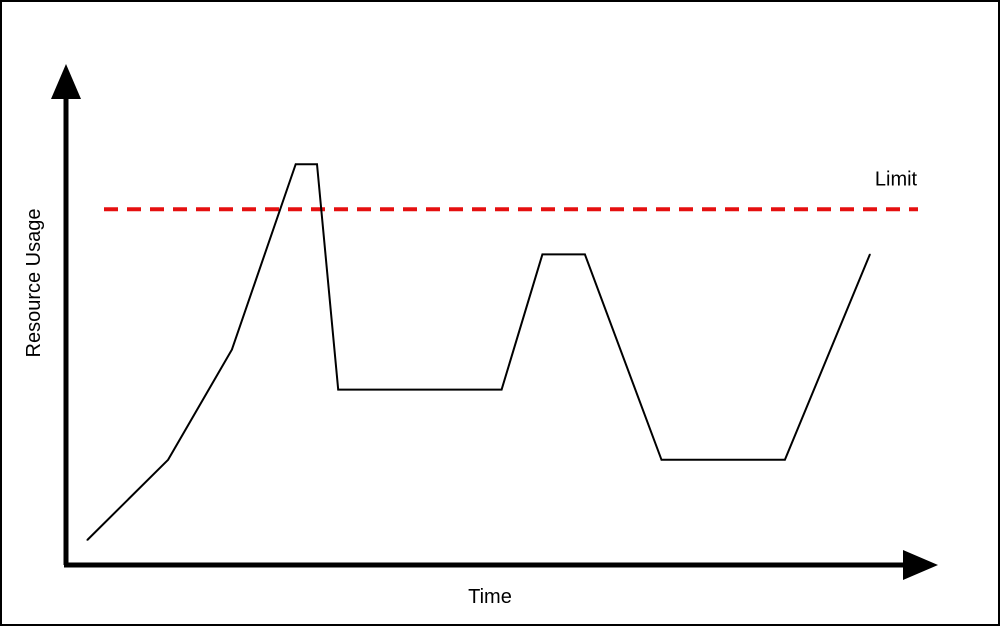 The image size is (1000, 628). Describe the element at coordinates (920, 565) in the screenshot. I see `x-axis-arrowhead` at that location.